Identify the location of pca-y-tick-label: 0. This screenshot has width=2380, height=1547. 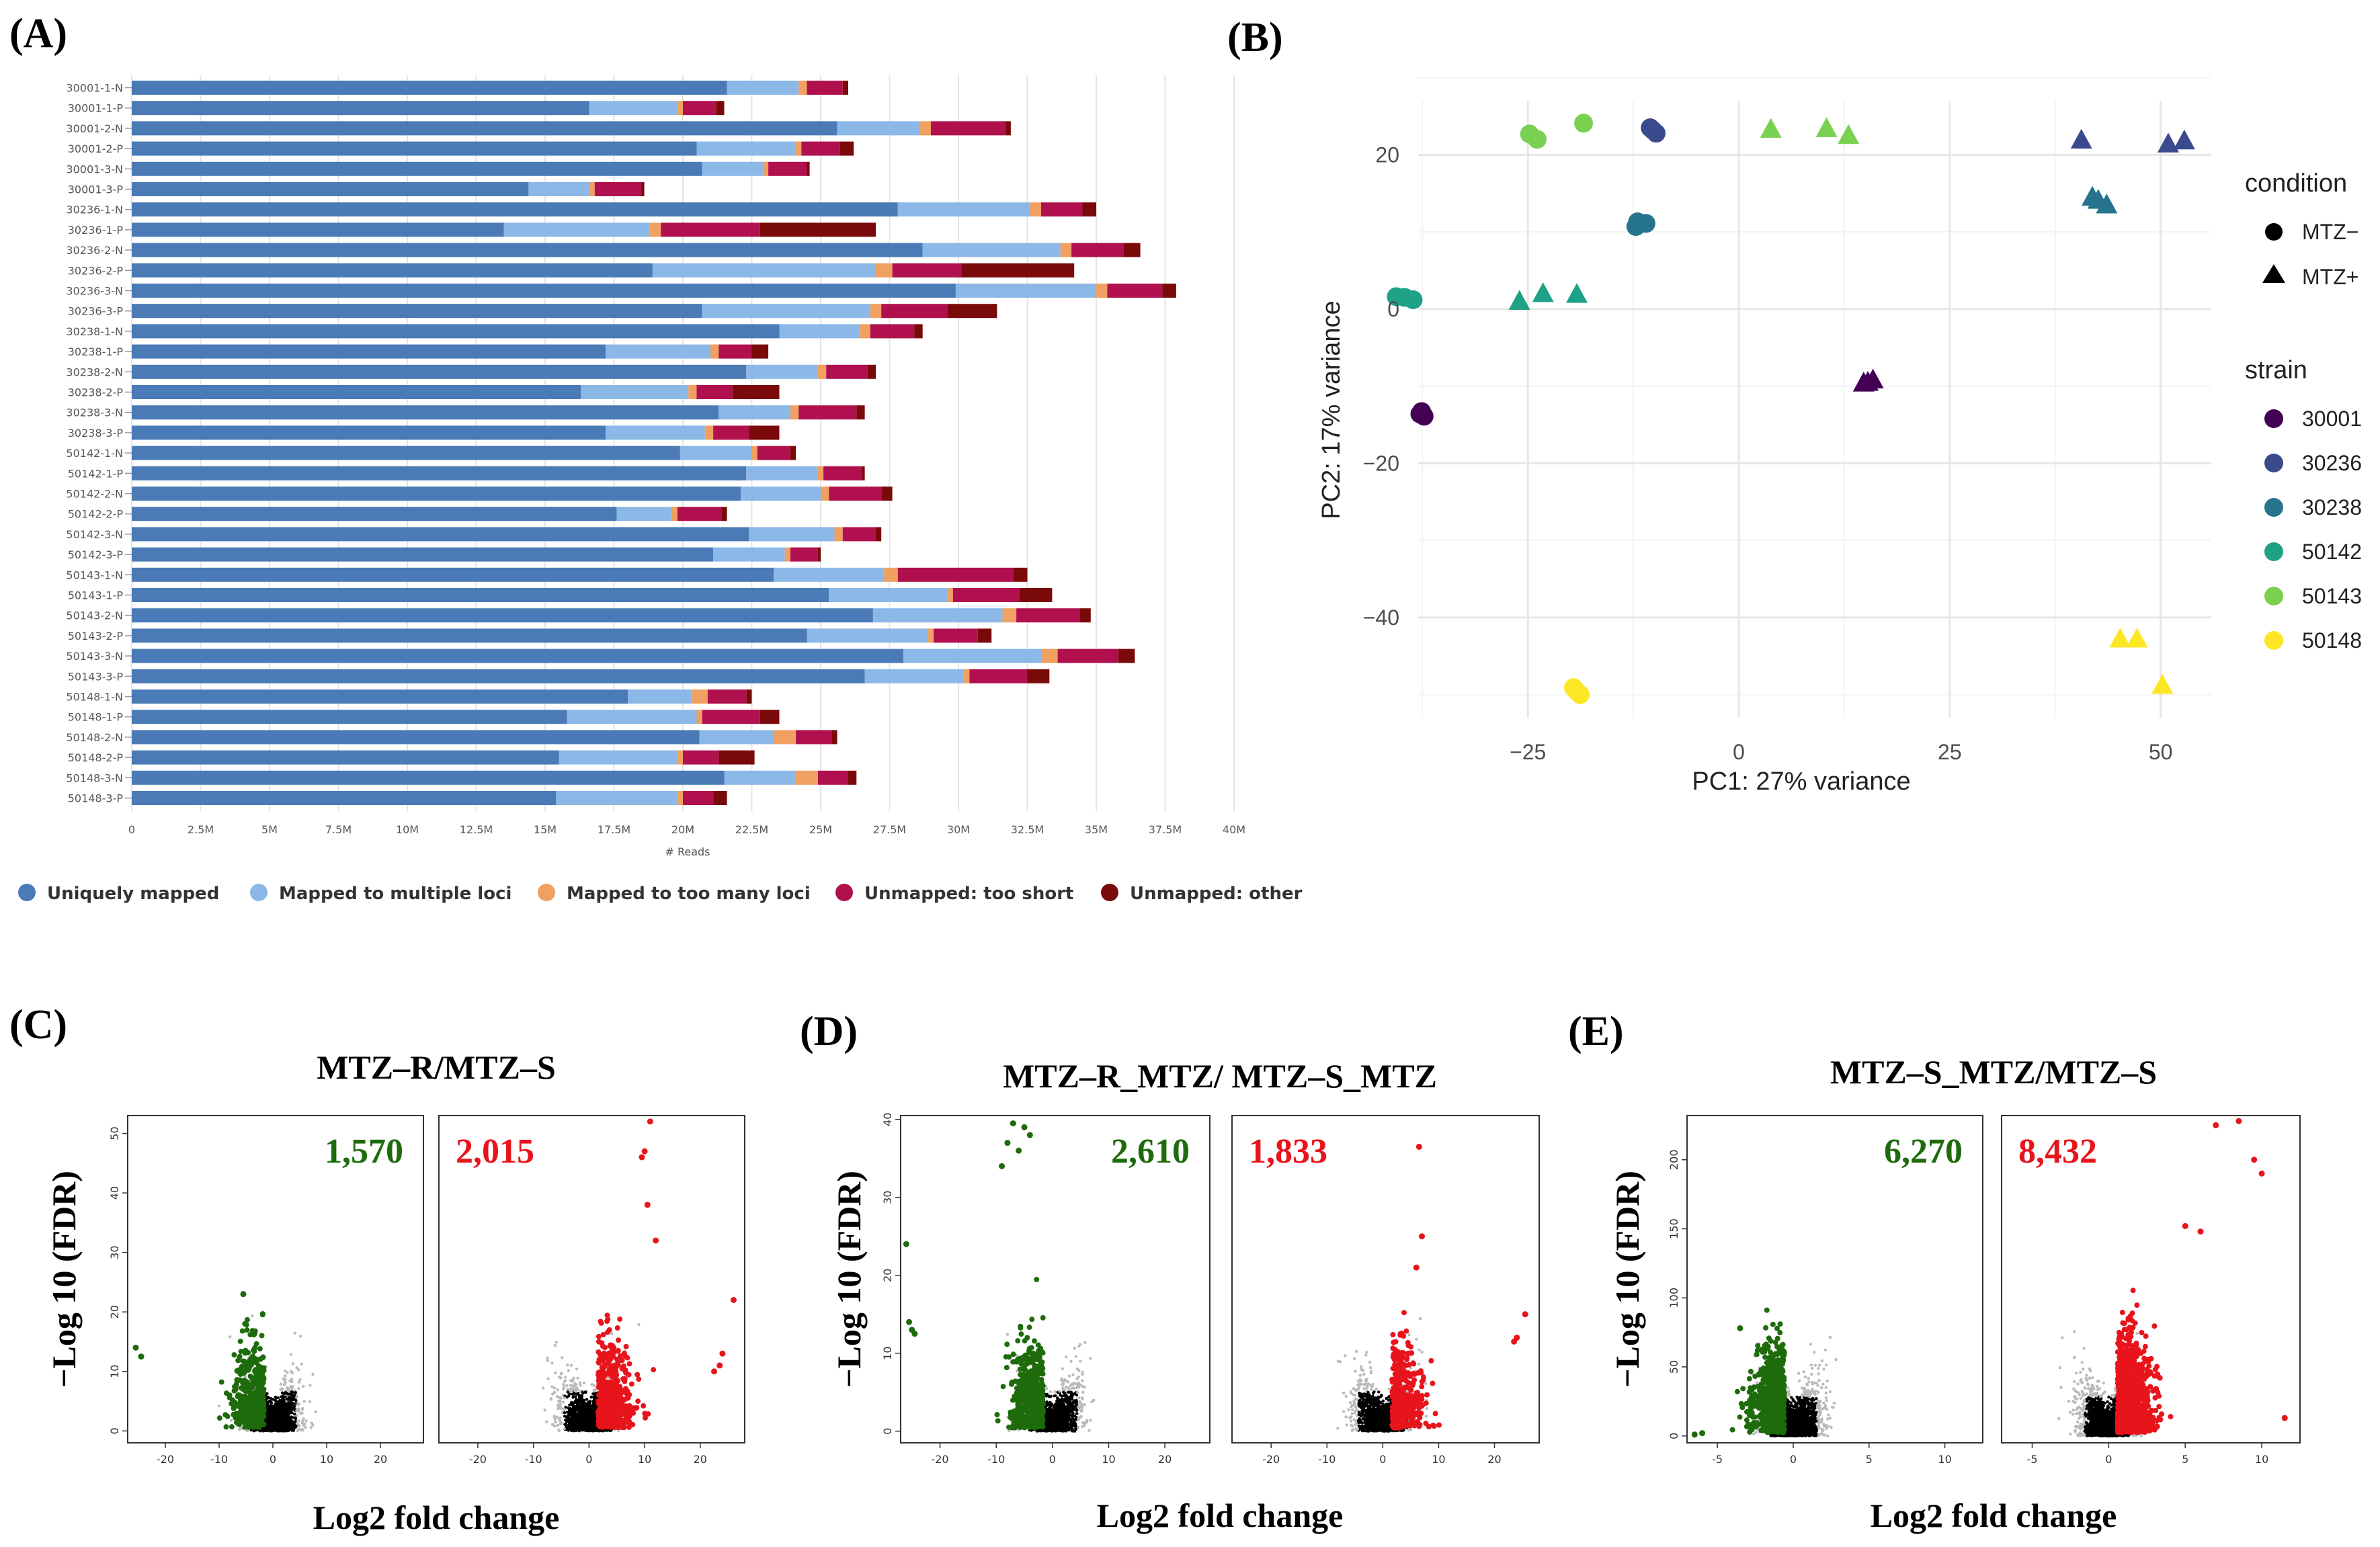
(1393, 309).